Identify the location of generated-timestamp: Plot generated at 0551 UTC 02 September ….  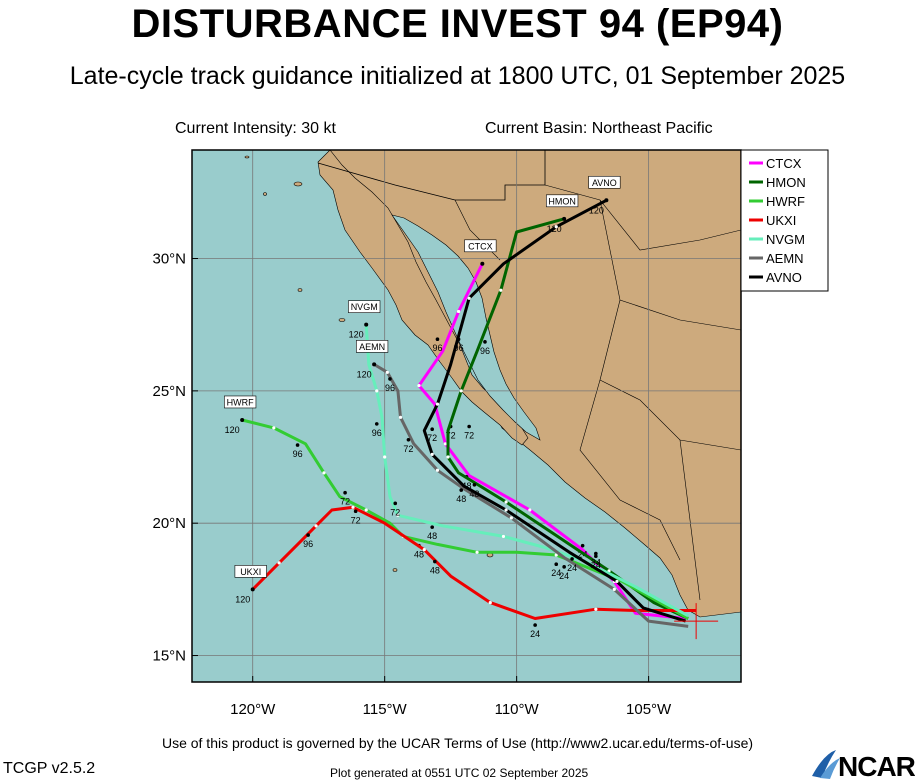
(459, 773).